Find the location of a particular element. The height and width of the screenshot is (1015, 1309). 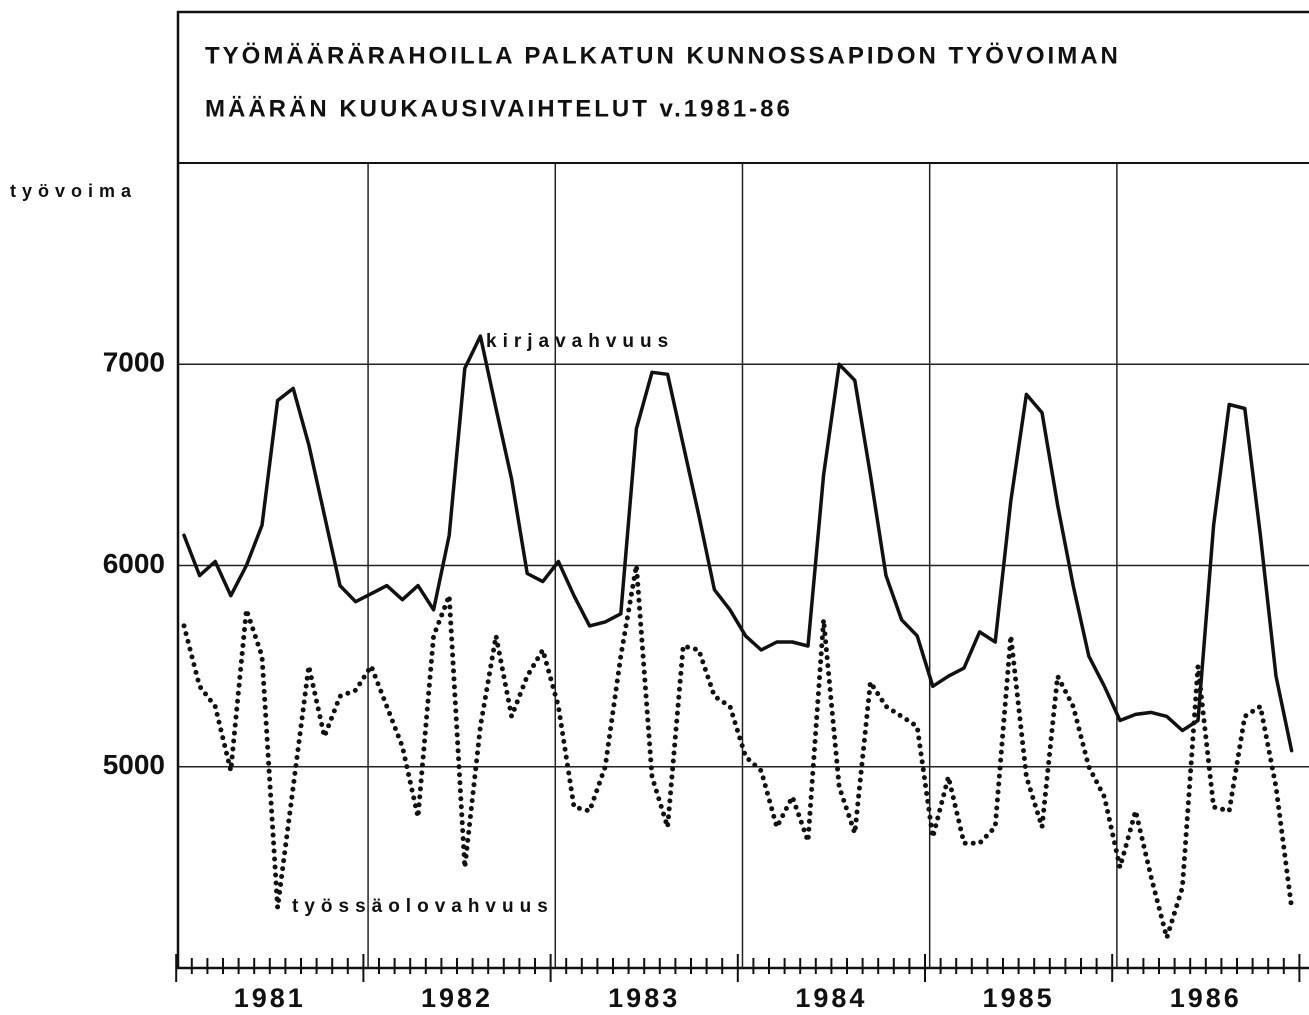

y-axis-label: työvoima is located at coordinates (73, 191).